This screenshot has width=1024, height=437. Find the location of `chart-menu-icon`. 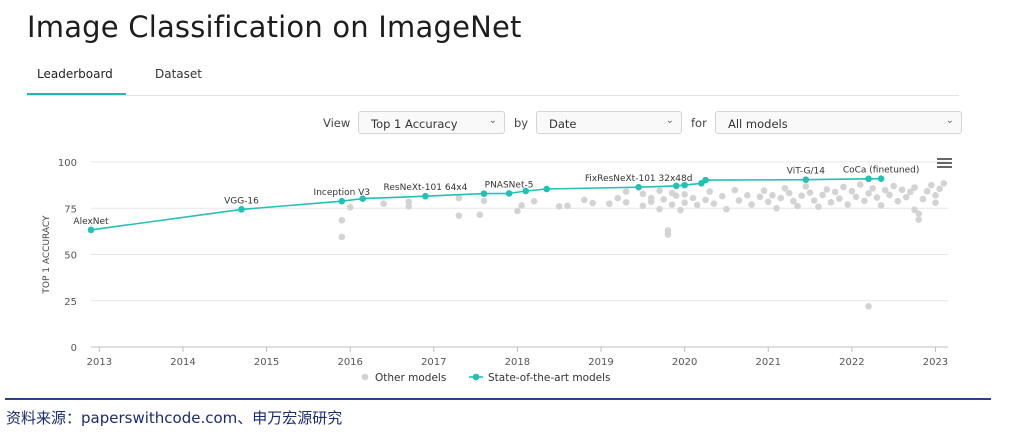

chart-menu-icon is located at coordinates (944, 163).